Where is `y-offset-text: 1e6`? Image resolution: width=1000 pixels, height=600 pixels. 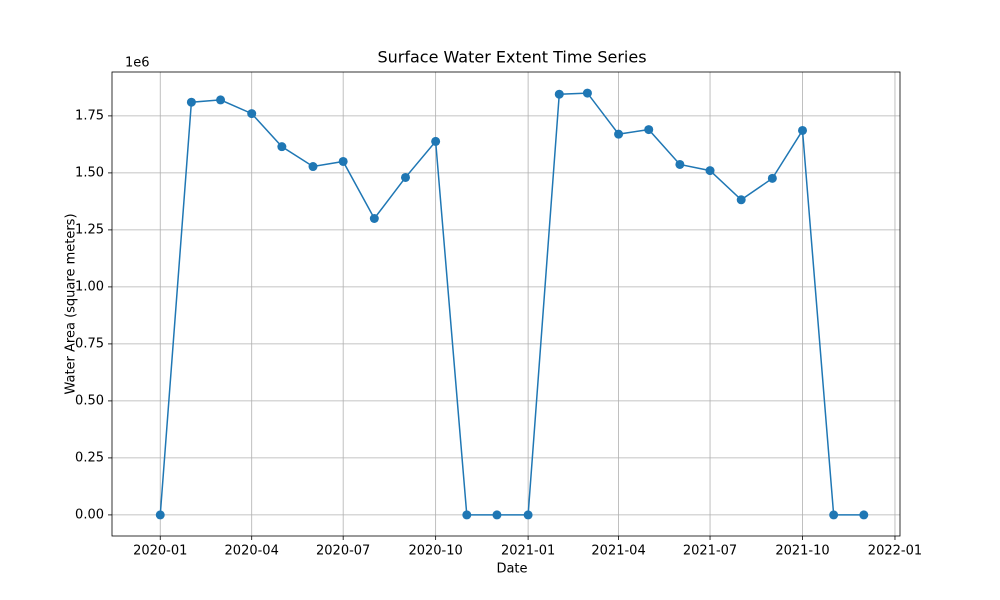
y-offset-text: 1e6 is located at coordinates (137, 63).